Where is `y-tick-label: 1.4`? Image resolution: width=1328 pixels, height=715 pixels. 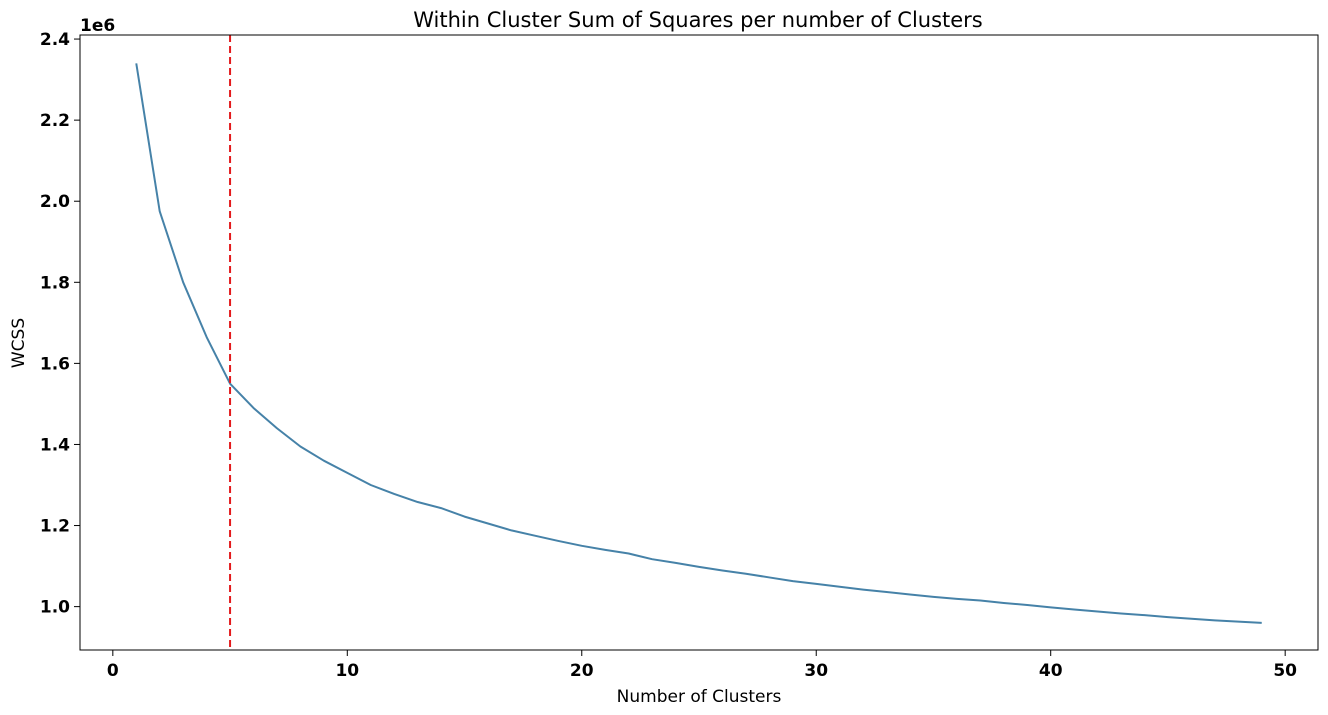
y-tick-label: 1.4 is located at coordinates (55, 445).